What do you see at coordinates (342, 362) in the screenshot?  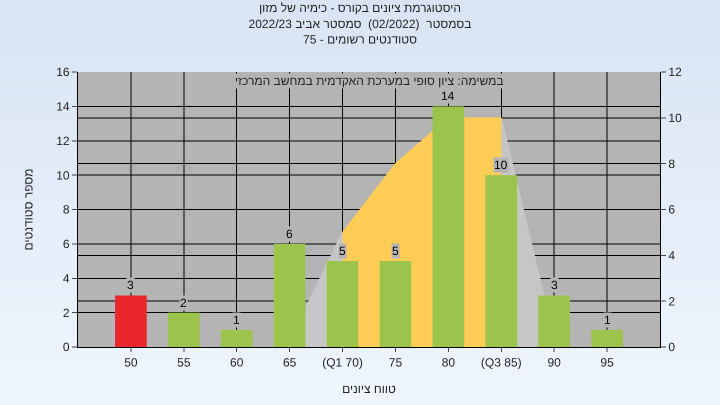 I see `x-tick-label: (Q1 70)` at bounding box center [342, 362].